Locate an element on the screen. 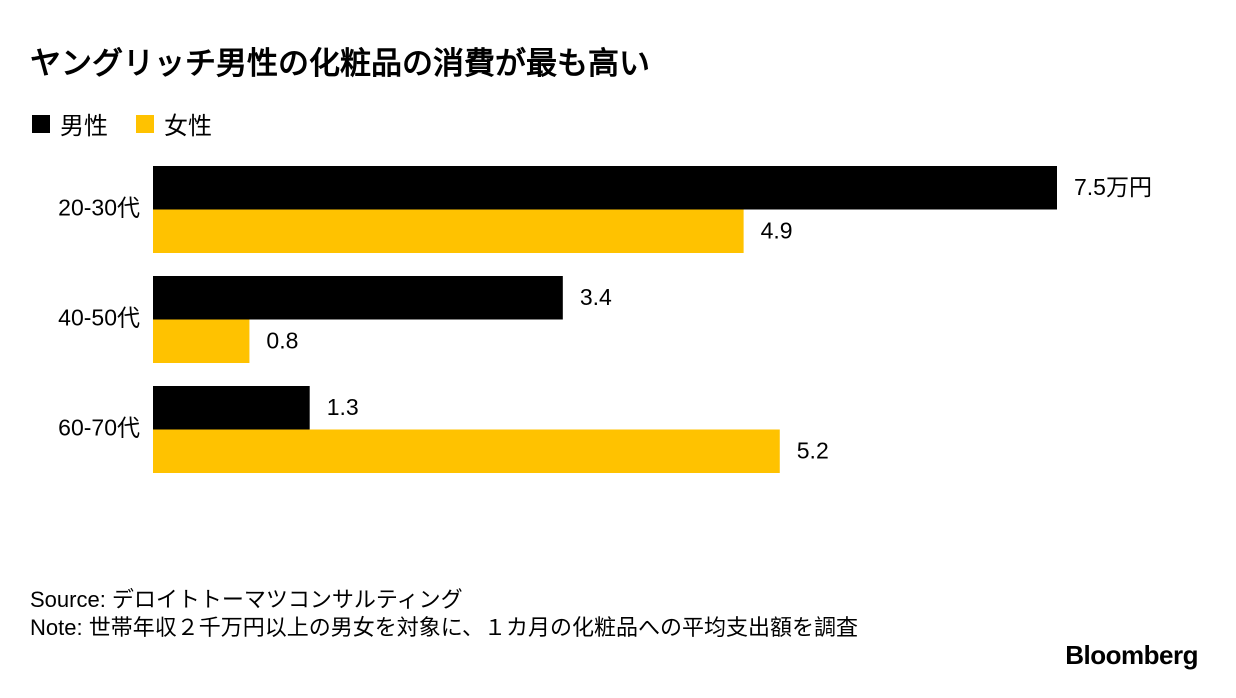 The width and height of the screenshot is (1236, 698). value-label: 4.9 is located at coordinates (777, 230).